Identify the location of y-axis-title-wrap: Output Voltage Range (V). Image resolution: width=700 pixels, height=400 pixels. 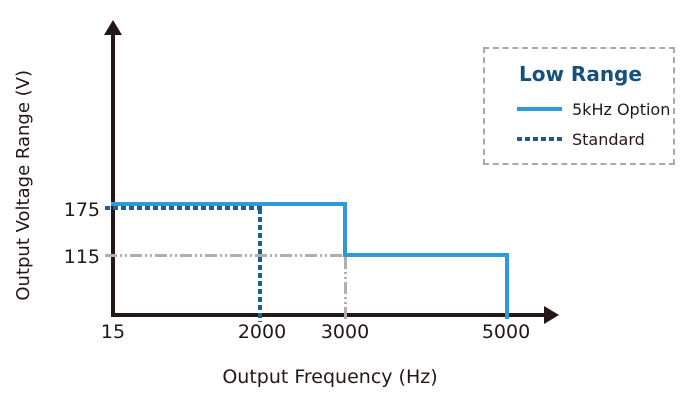
(23, 185).